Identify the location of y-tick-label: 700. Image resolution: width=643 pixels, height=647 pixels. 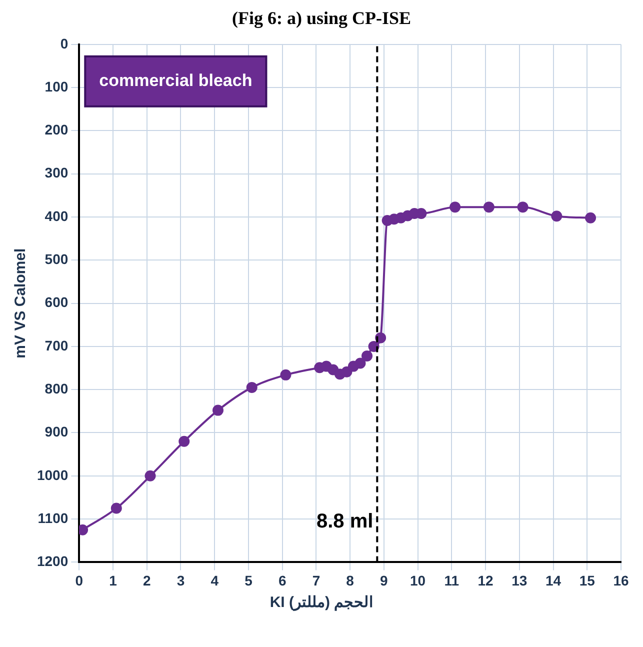
(56, 345).